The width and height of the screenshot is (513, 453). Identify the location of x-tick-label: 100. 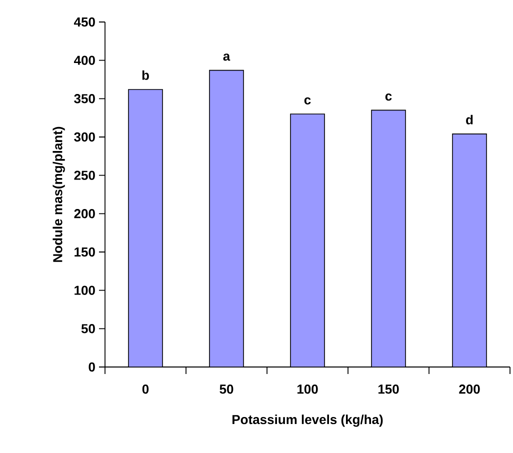
(307, 389).